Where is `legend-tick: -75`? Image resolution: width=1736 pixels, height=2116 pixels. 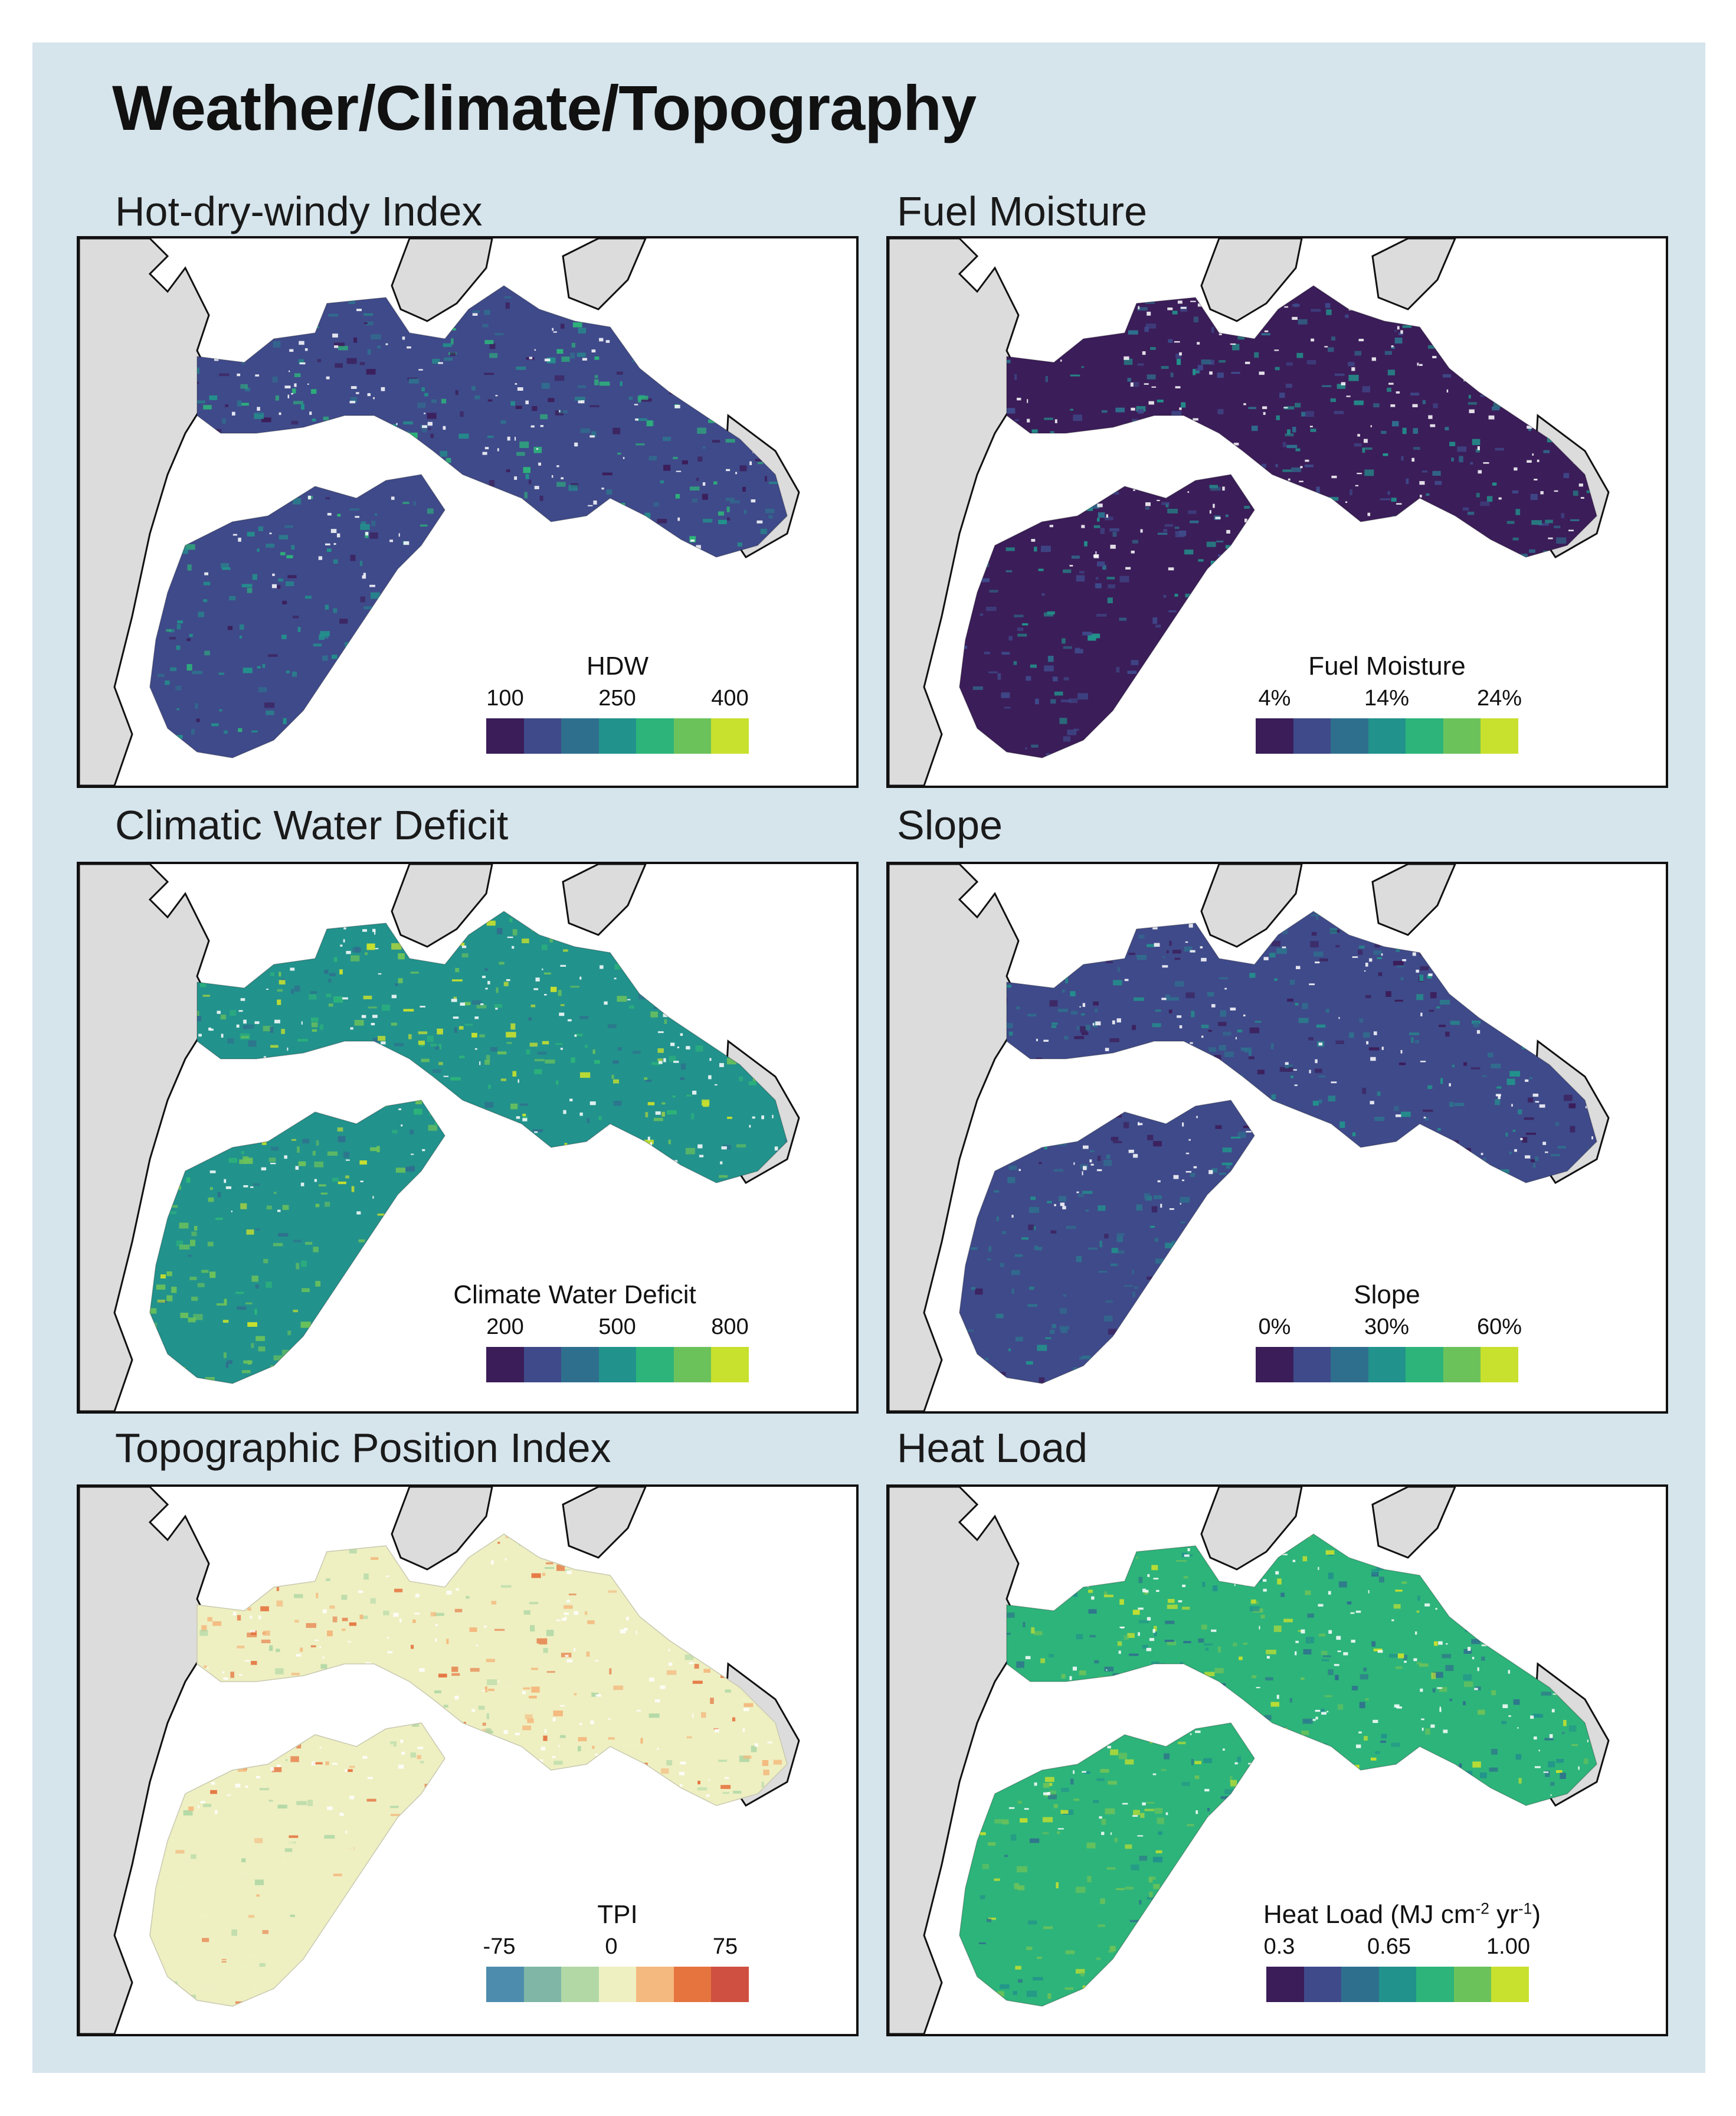 legend-tick: -75 is located at coordinates (499, 1946).